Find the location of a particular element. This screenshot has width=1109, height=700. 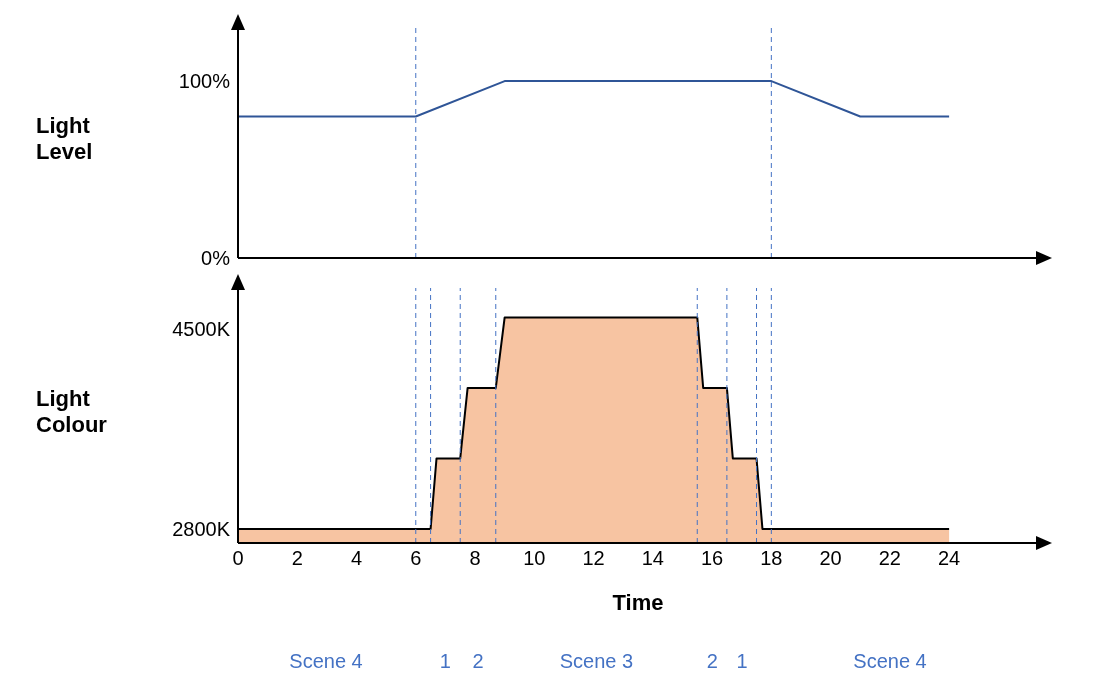

x-axis-title: Time is located at coordinates (638, 602).